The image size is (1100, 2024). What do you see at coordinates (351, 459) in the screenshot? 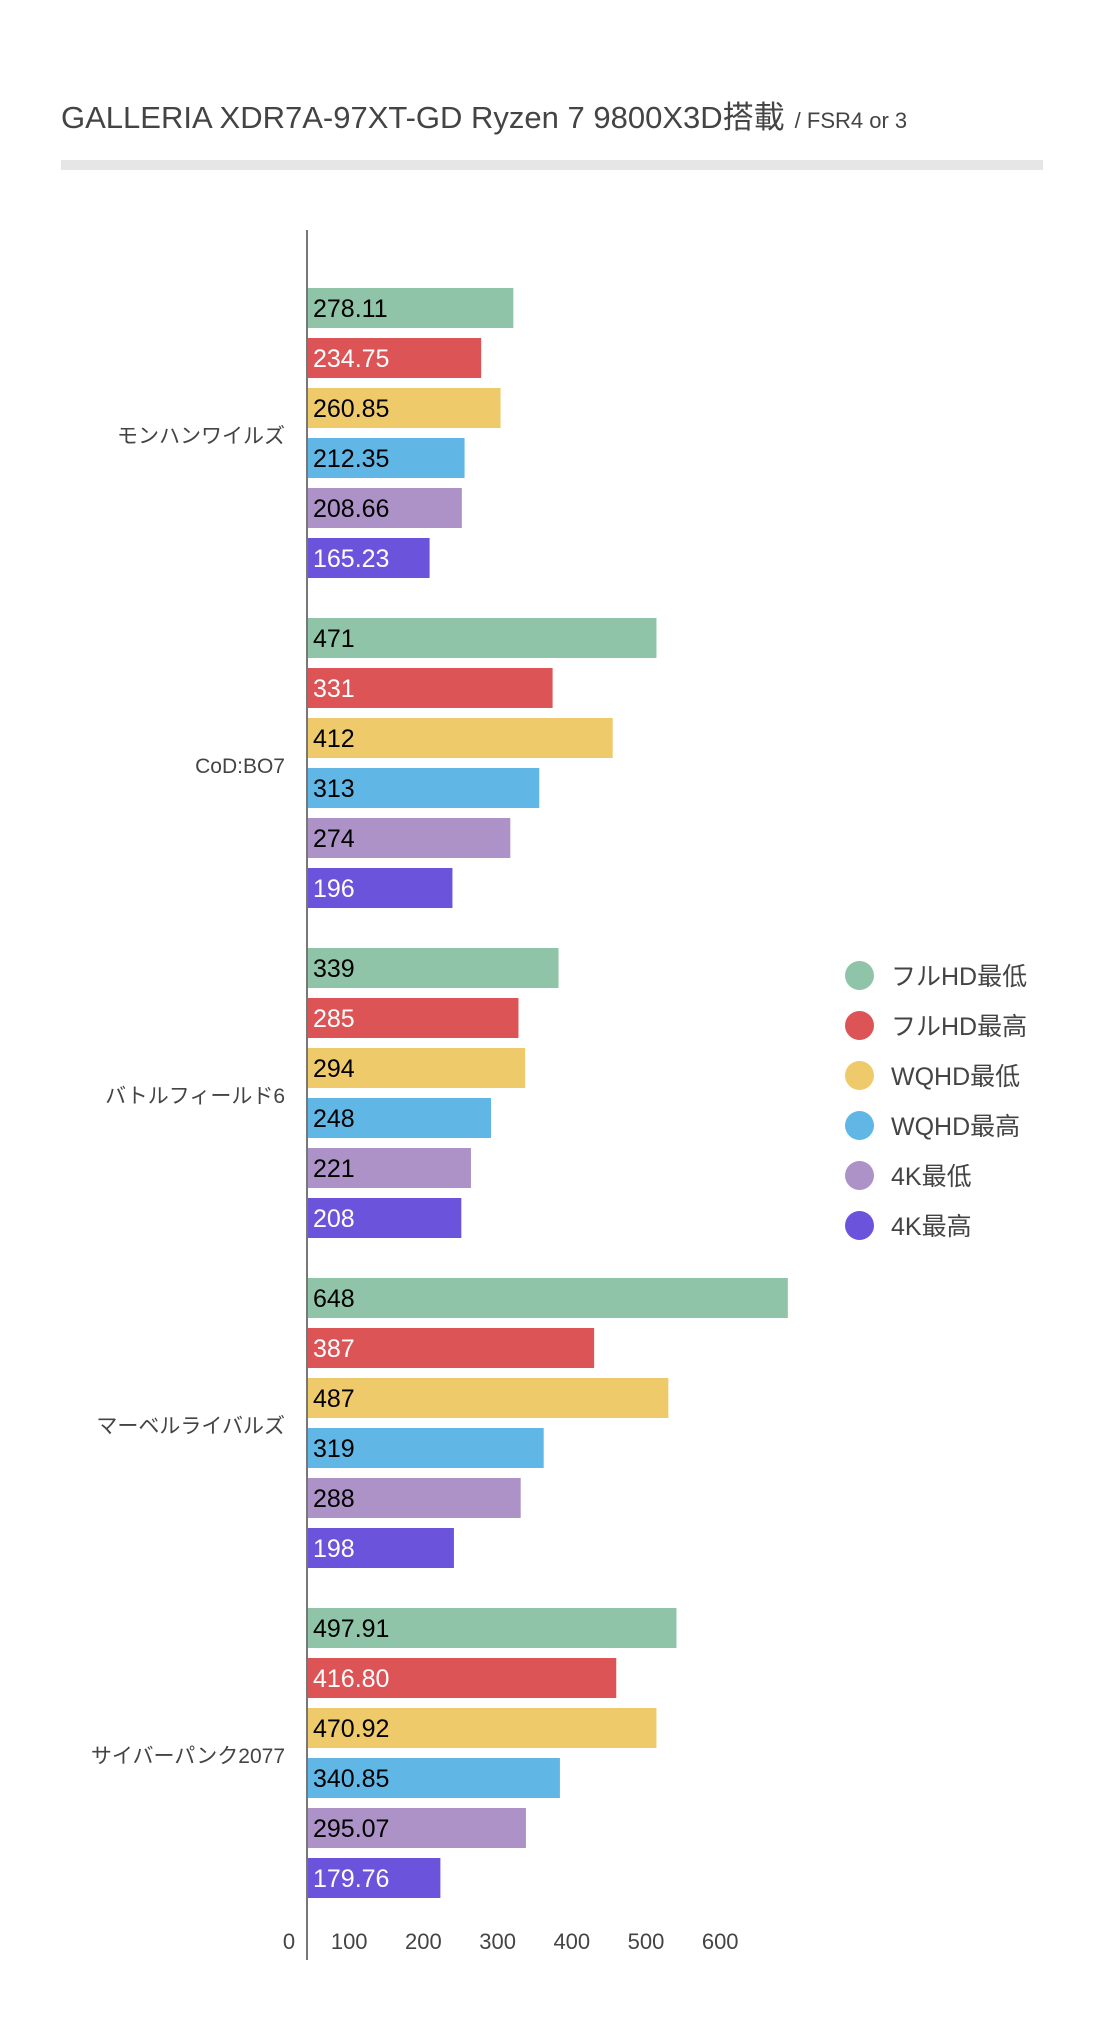
I see `bar-value-label: 212.35` at bounding box center [351, 459].